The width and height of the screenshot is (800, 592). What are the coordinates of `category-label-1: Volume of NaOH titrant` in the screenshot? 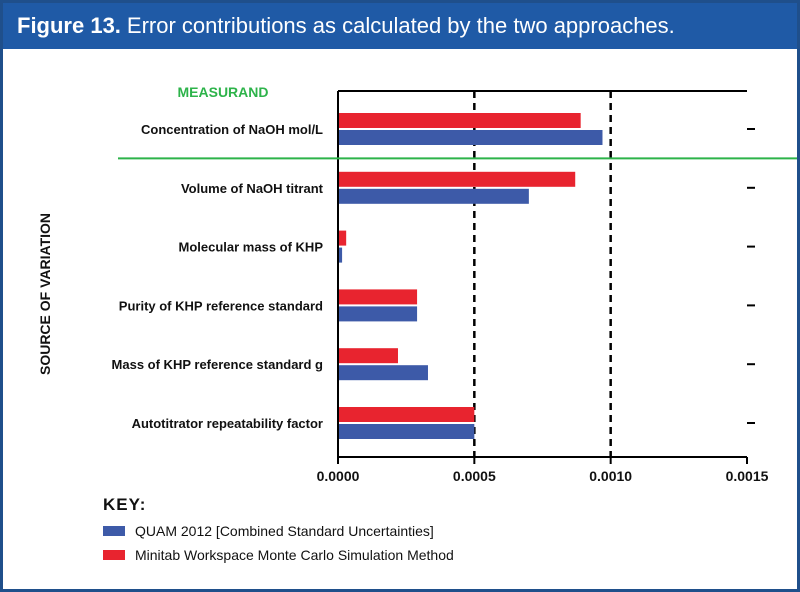 It's located at (252, 188).